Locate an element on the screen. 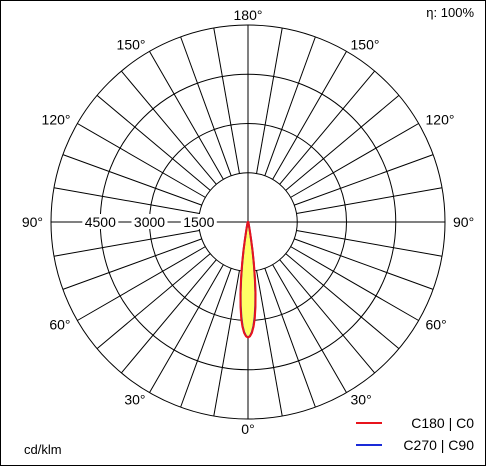 The image size is (487, 472). unit-label: cd/klm is located at coordinates (43, 449).